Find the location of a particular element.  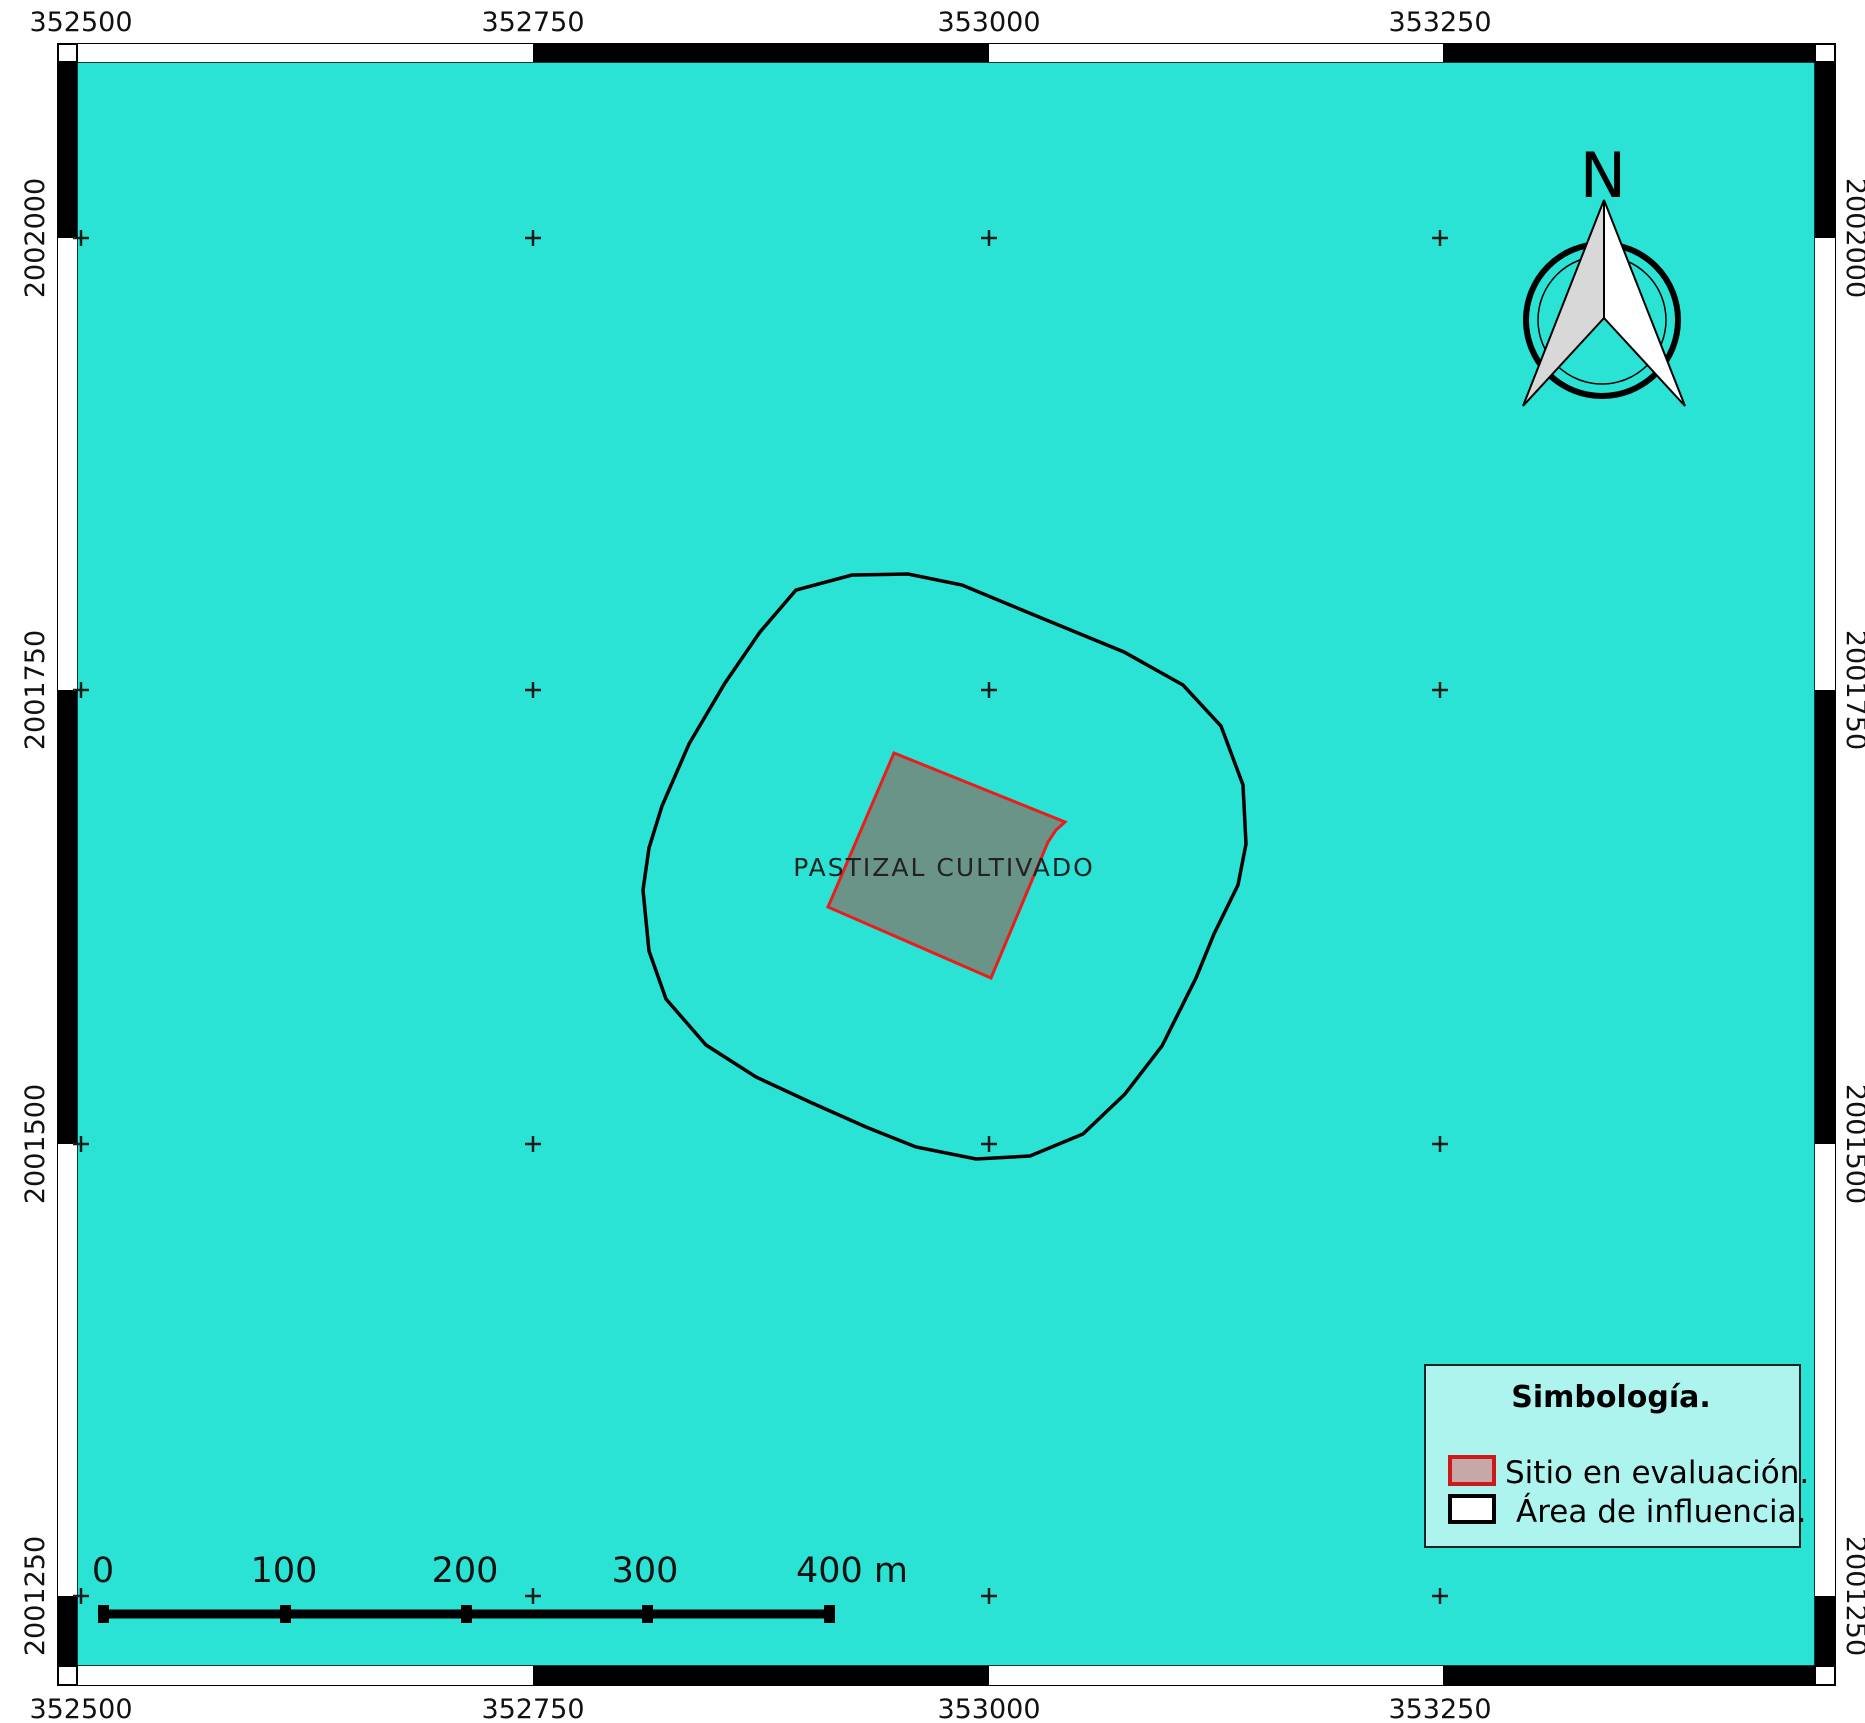

legend-label-site: Sitio en evaluación. is located at coordinates (1657, 1473).